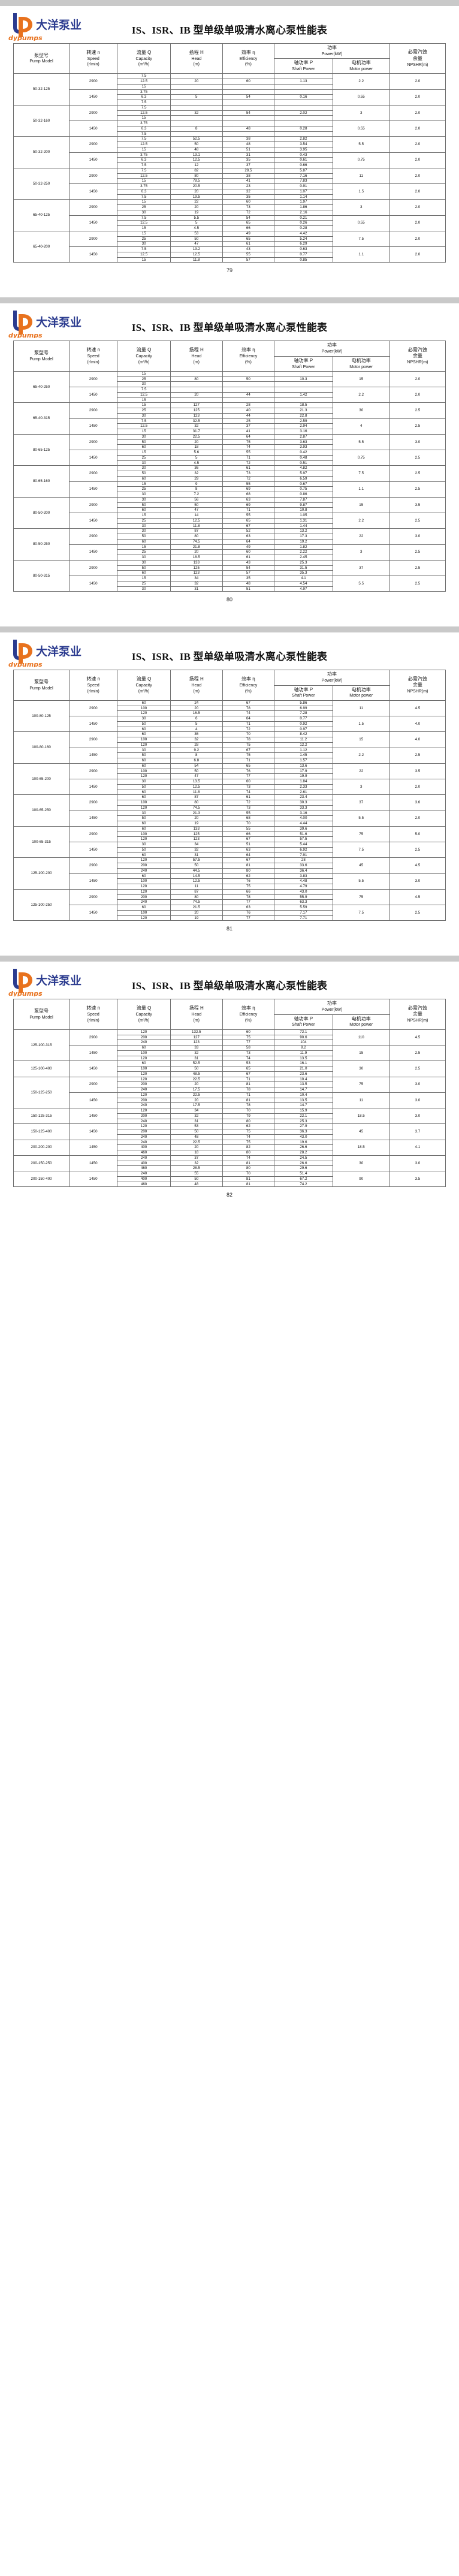 This screenshot has height=2576, width=459. Describe the element at coordinates (196, 495) in the screenshot. I see `cell-head: 7.2` at that location.